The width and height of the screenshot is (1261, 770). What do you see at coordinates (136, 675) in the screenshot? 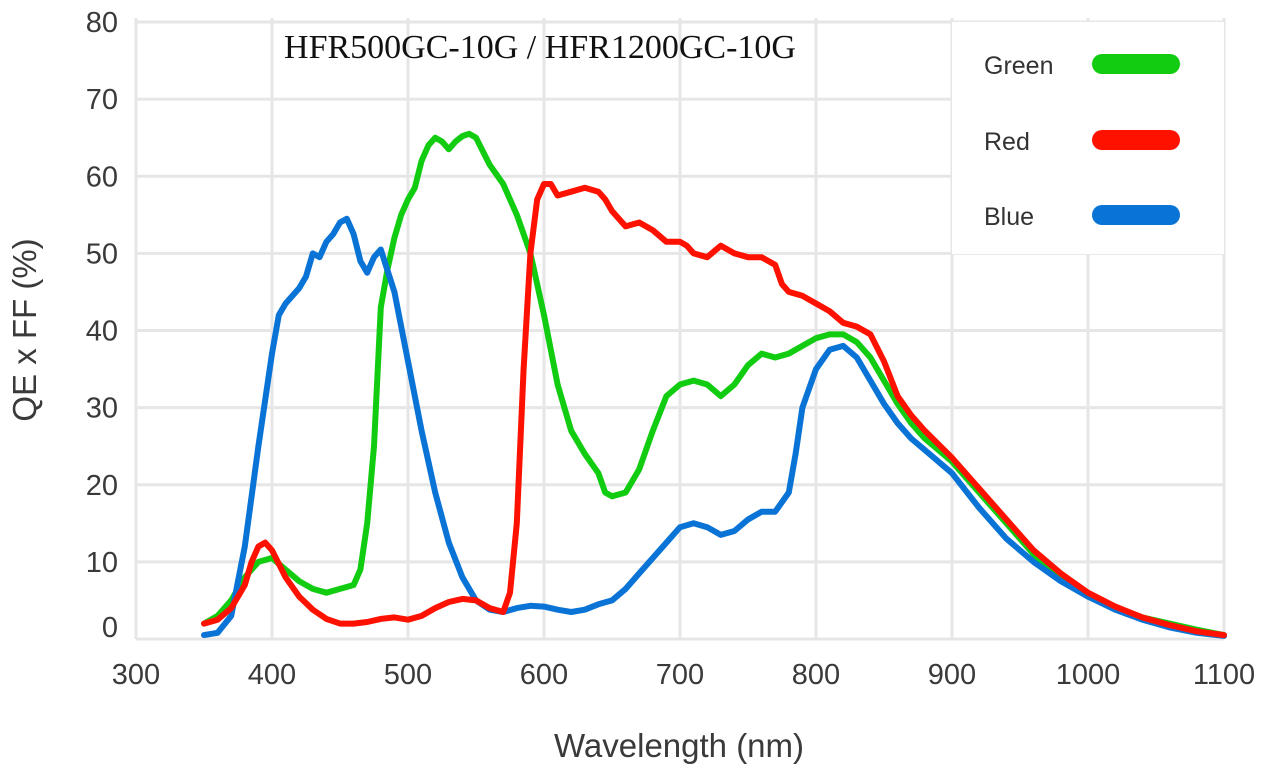
I see `x-tick-label: 300` at bounding box center [136, 675].